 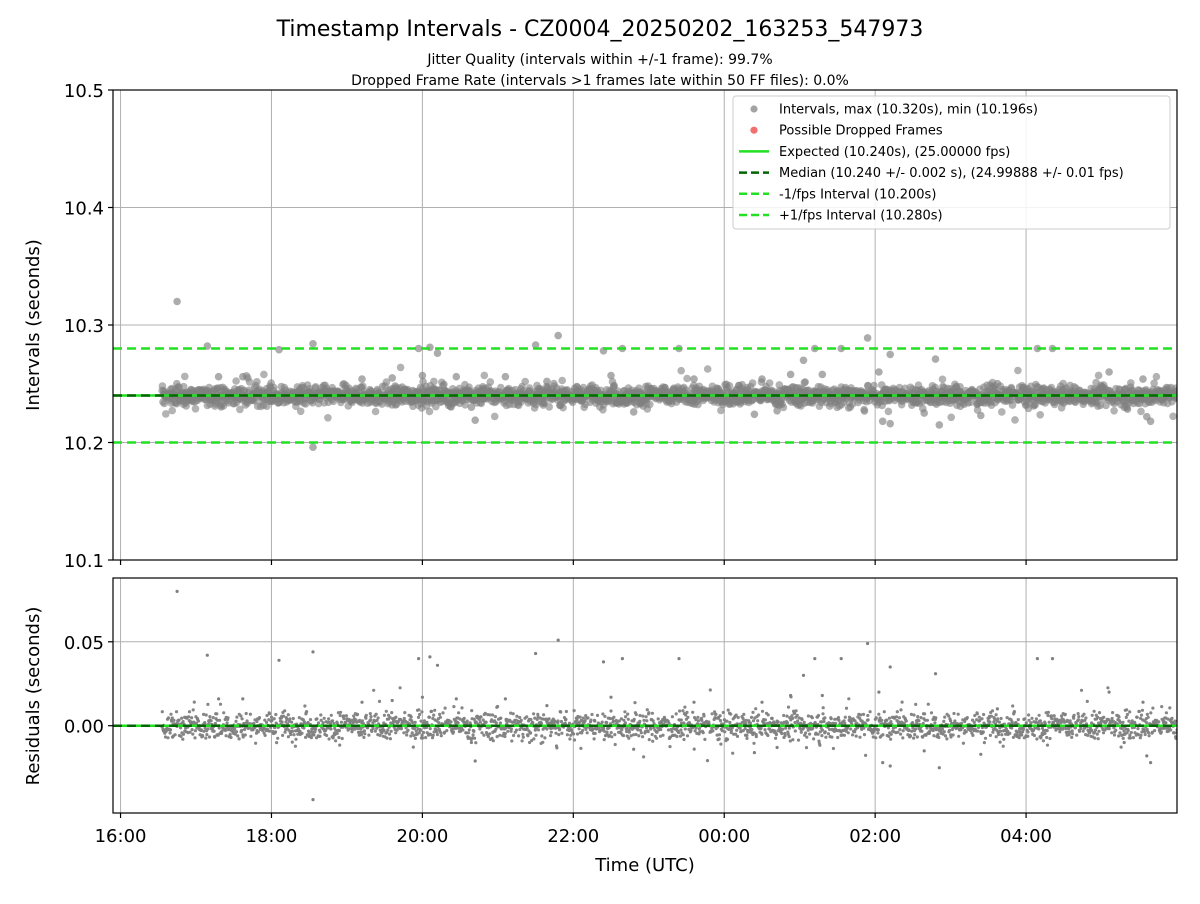 I want to click on legend-entry-label: -1/fps Interval (10.200s), so click(x=857, y=194).